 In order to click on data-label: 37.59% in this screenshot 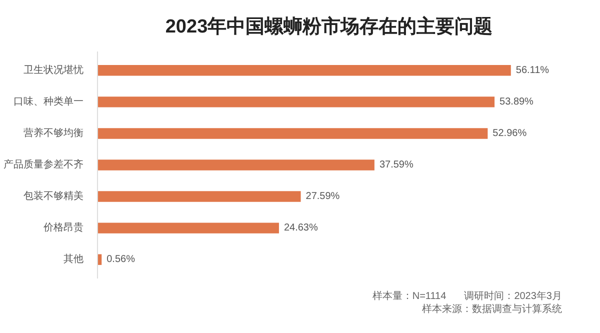, I will do `click(396, 165)`.